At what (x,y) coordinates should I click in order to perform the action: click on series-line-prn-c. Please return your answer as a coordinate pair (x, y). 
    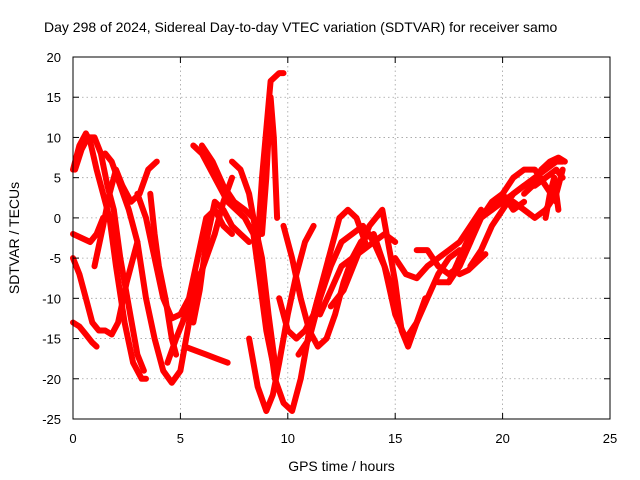
    Looking at the image, I should click on (85, 334).